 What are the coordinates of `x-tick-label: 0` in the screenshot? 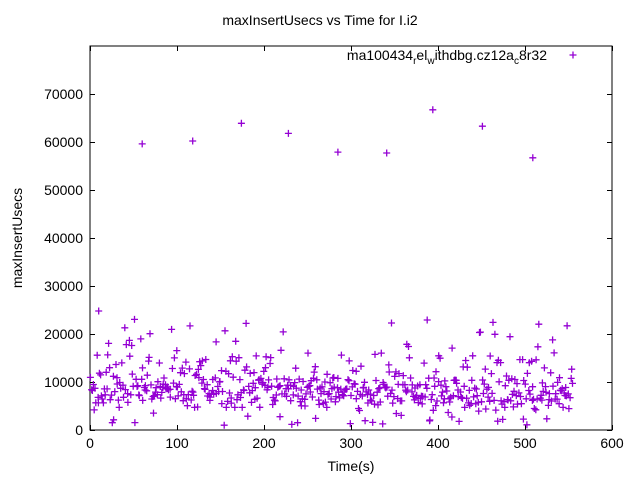 It's located at (90, 443).